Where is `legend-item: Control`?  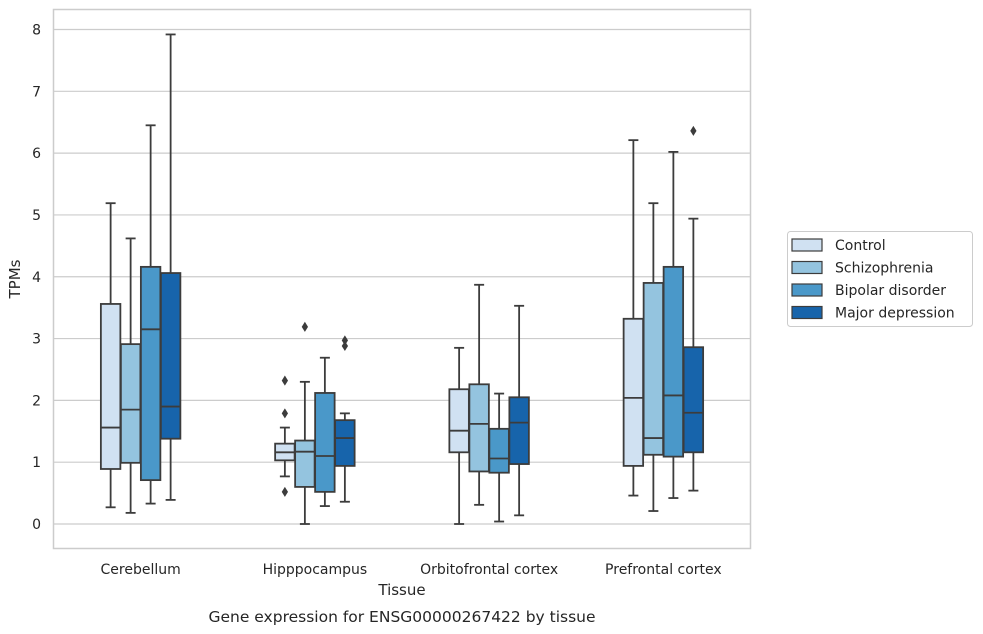
legend-item: Control is located at coordinates (838, 246).